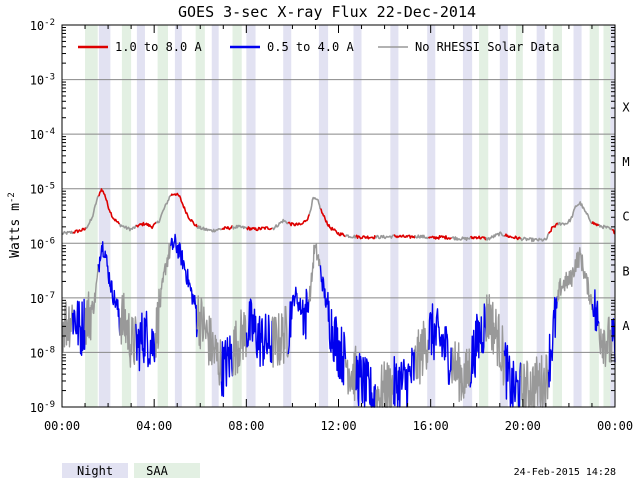 The height and width of the screenshot is (484, 640). Describe the element at coordinates (338, 426) in the screenshot. I see `x-tick-label: 12:00` at that location.